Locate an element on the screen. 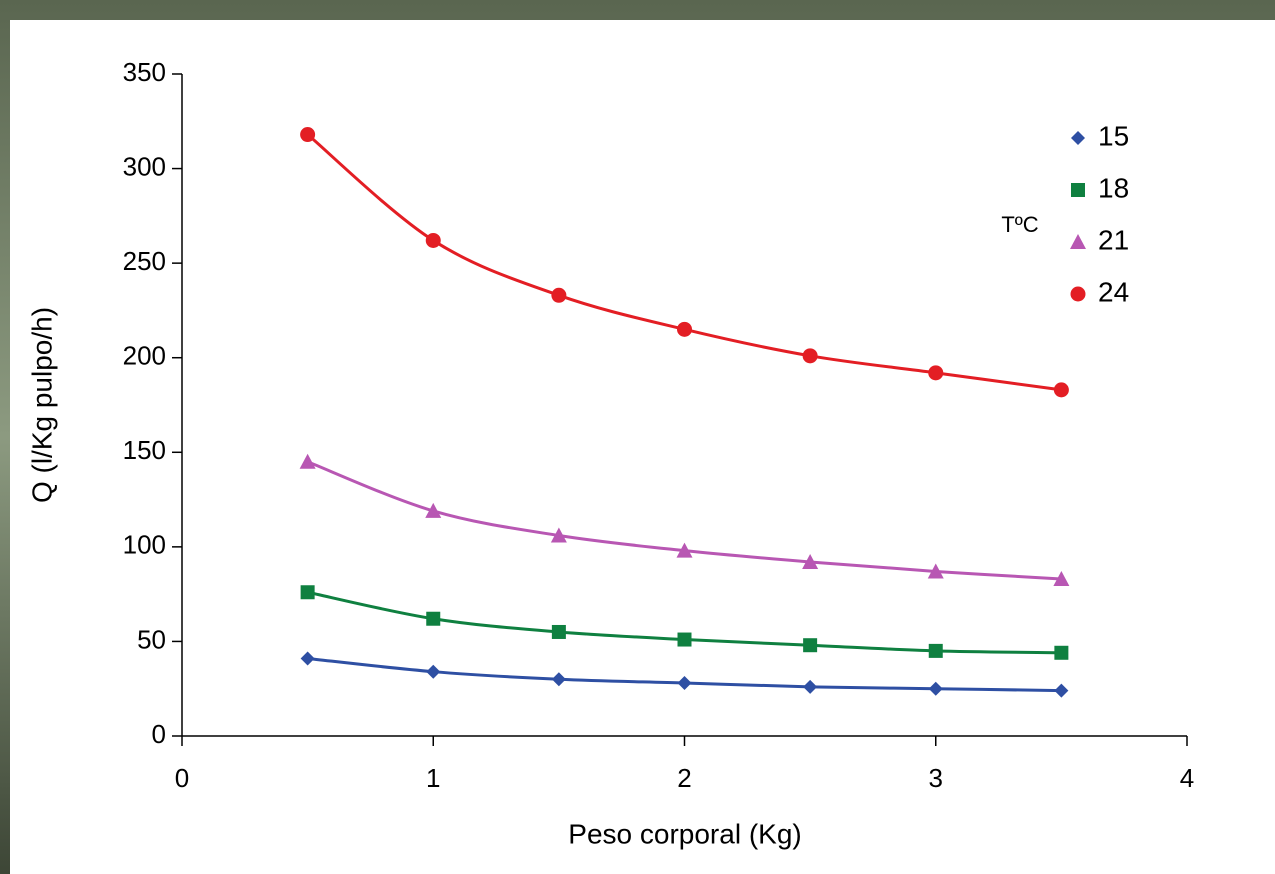  y-tick-label: 150 is located at coordinates (144, 450).